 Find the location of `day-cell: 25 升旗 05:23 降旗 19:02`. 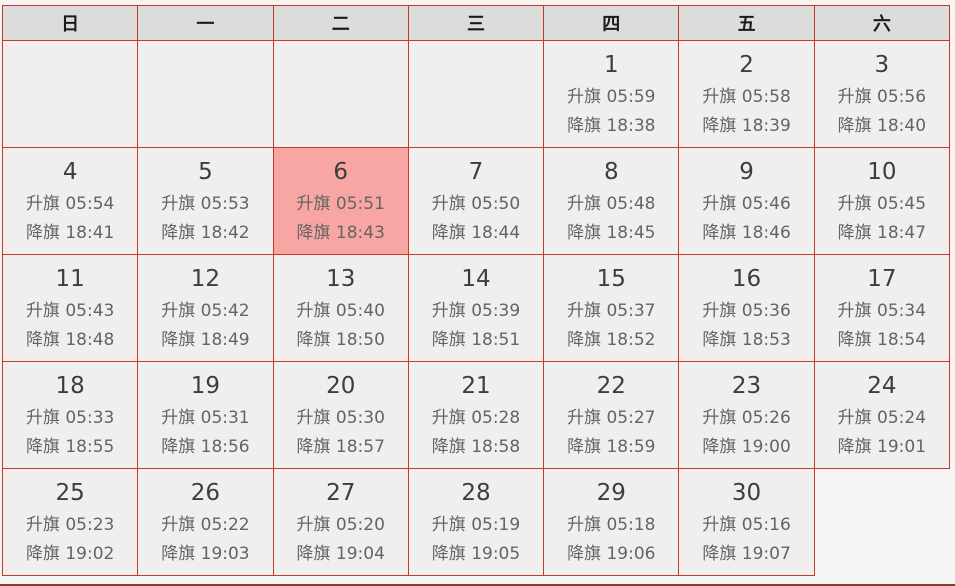

day-cell: 25 升旗 05:23 降旗 19:02 is located at coordinates (71, 522).